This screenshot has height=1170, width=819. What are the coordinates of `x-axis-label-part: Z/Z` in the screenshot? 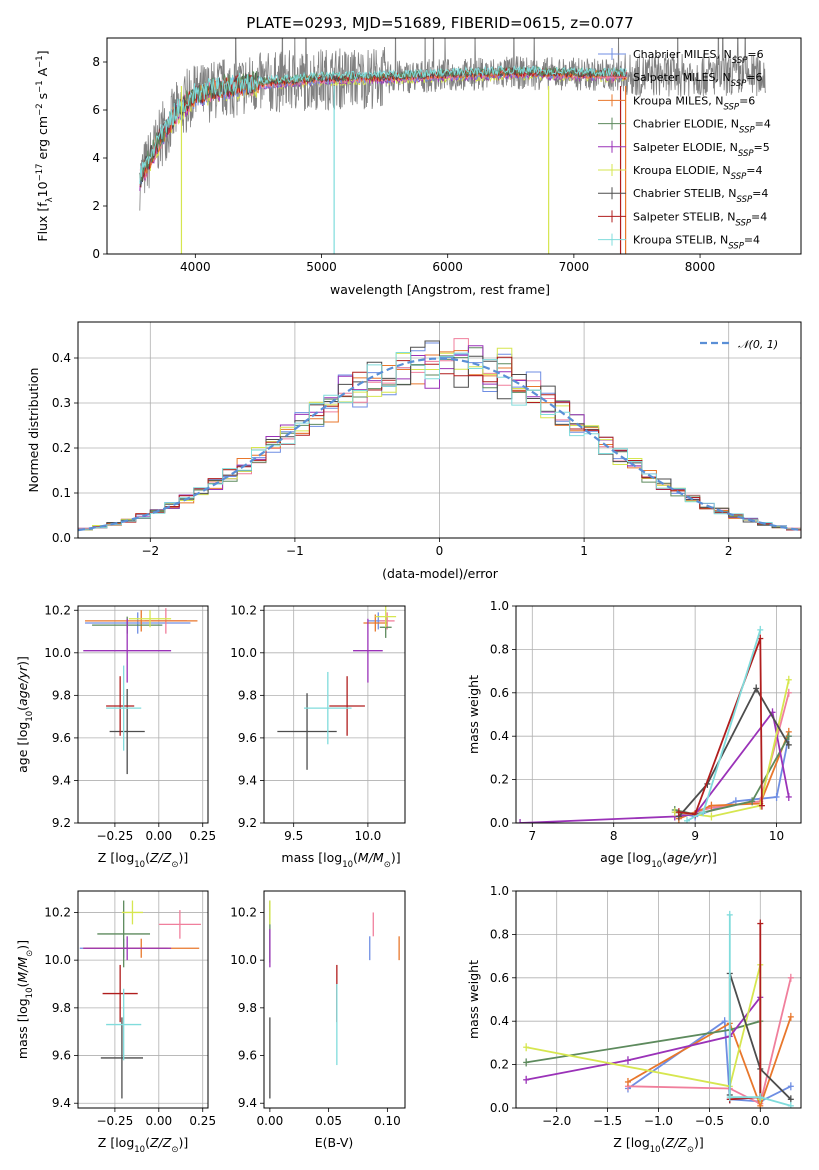 It's located at (160, 857).